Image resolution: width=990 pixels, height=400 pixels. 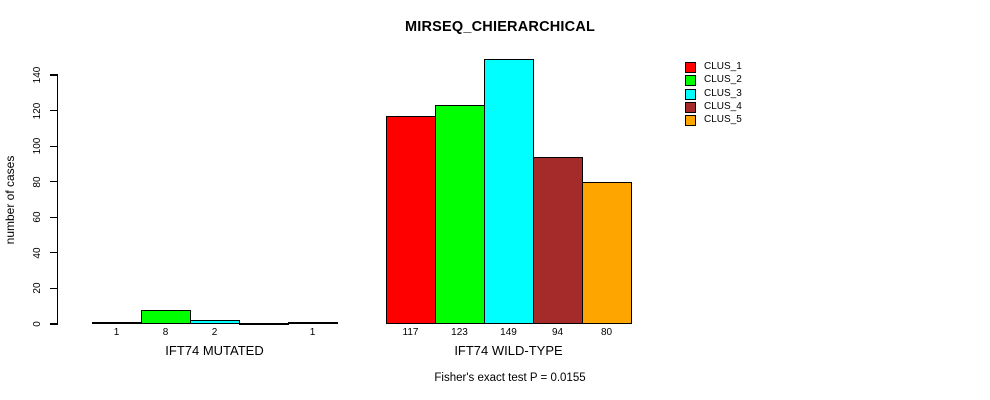 I want to click on group-label-1: IFT74 MUTATED, so click(x=214, y=350).